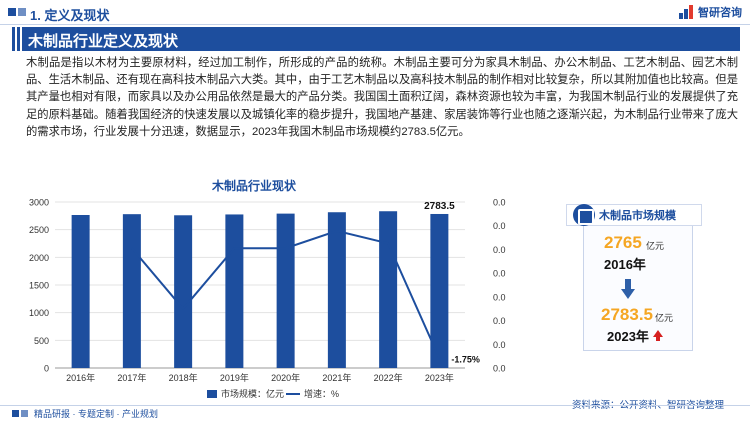 This screenshot has width=750, height=421. What do you see at coordinates (39, 258) in the screenshot?
I see `y-left-tick-label: 2000` at bounding box center [39, 258].